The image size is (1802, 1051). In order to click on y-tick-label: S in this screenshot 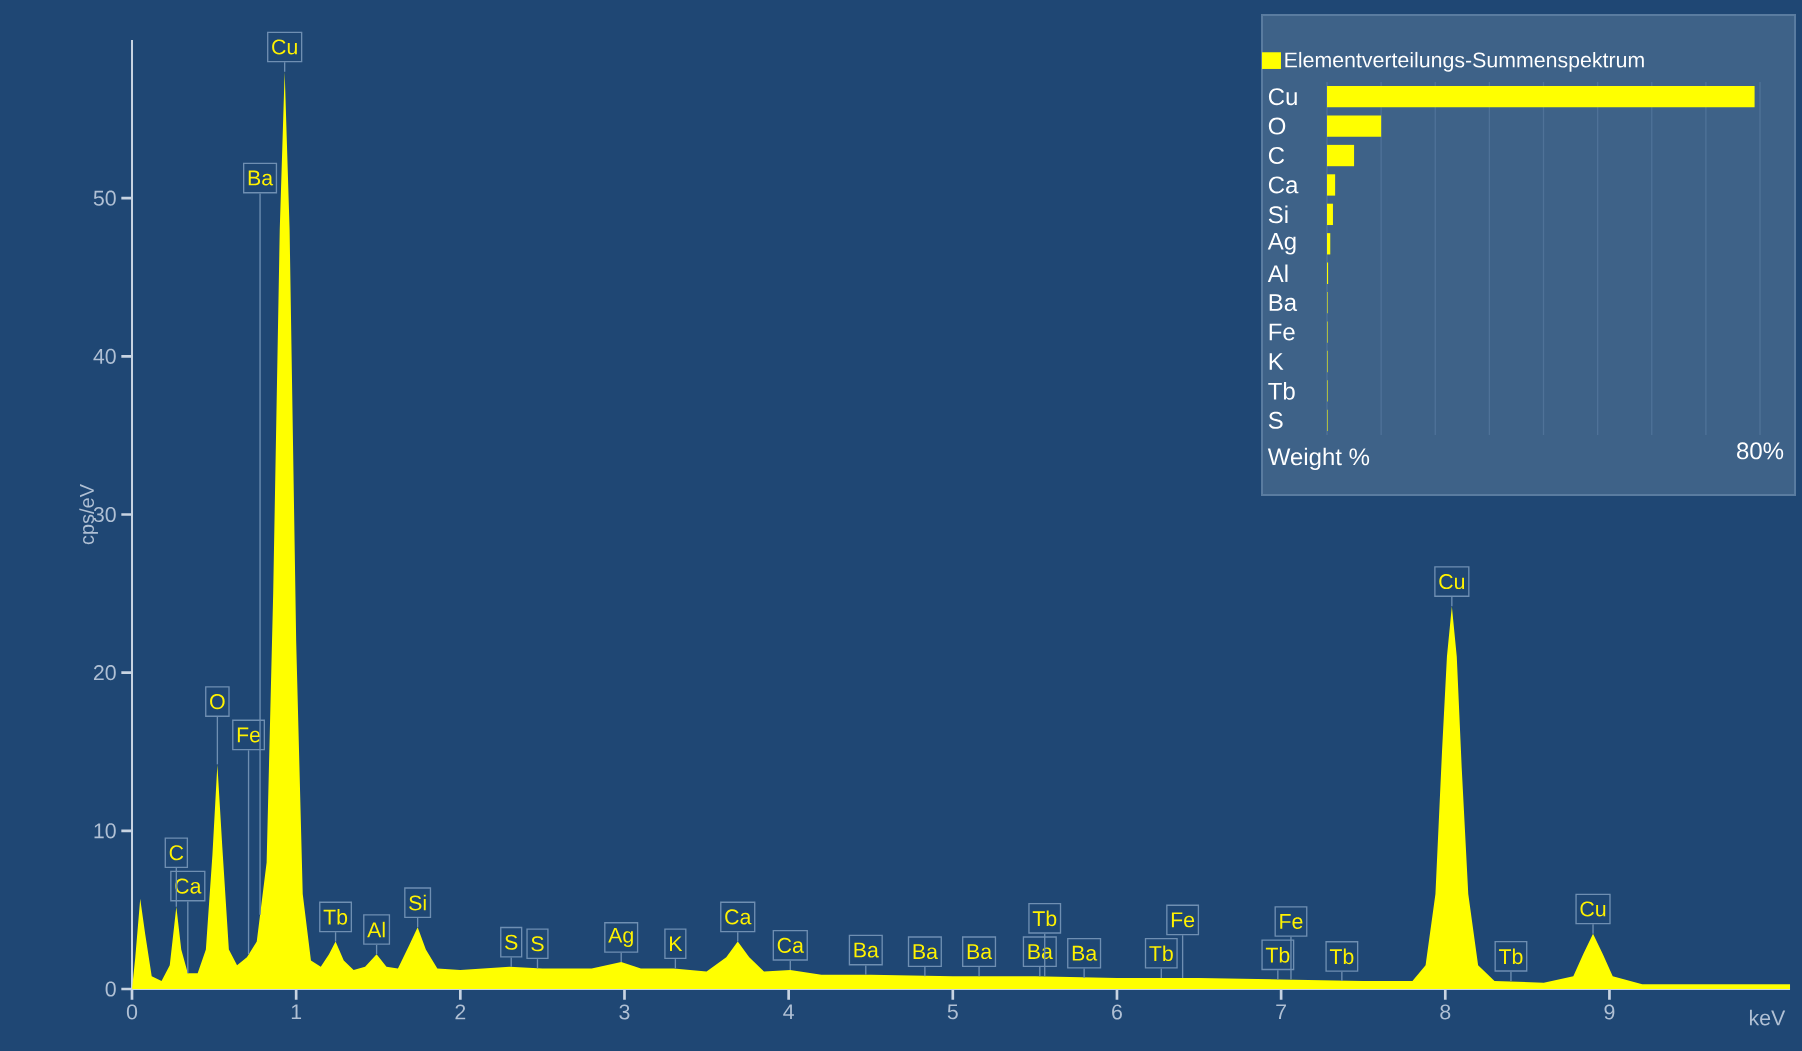, I will do `click(1275, 420)`.